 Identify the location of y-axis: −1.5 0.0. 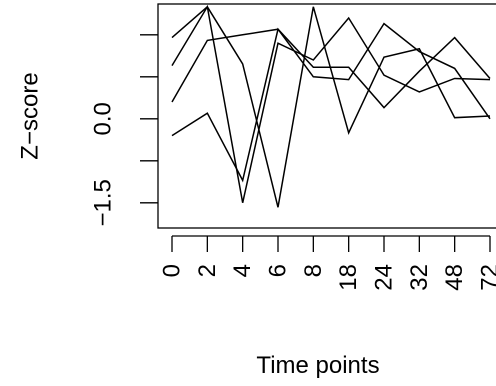
(124, 130).